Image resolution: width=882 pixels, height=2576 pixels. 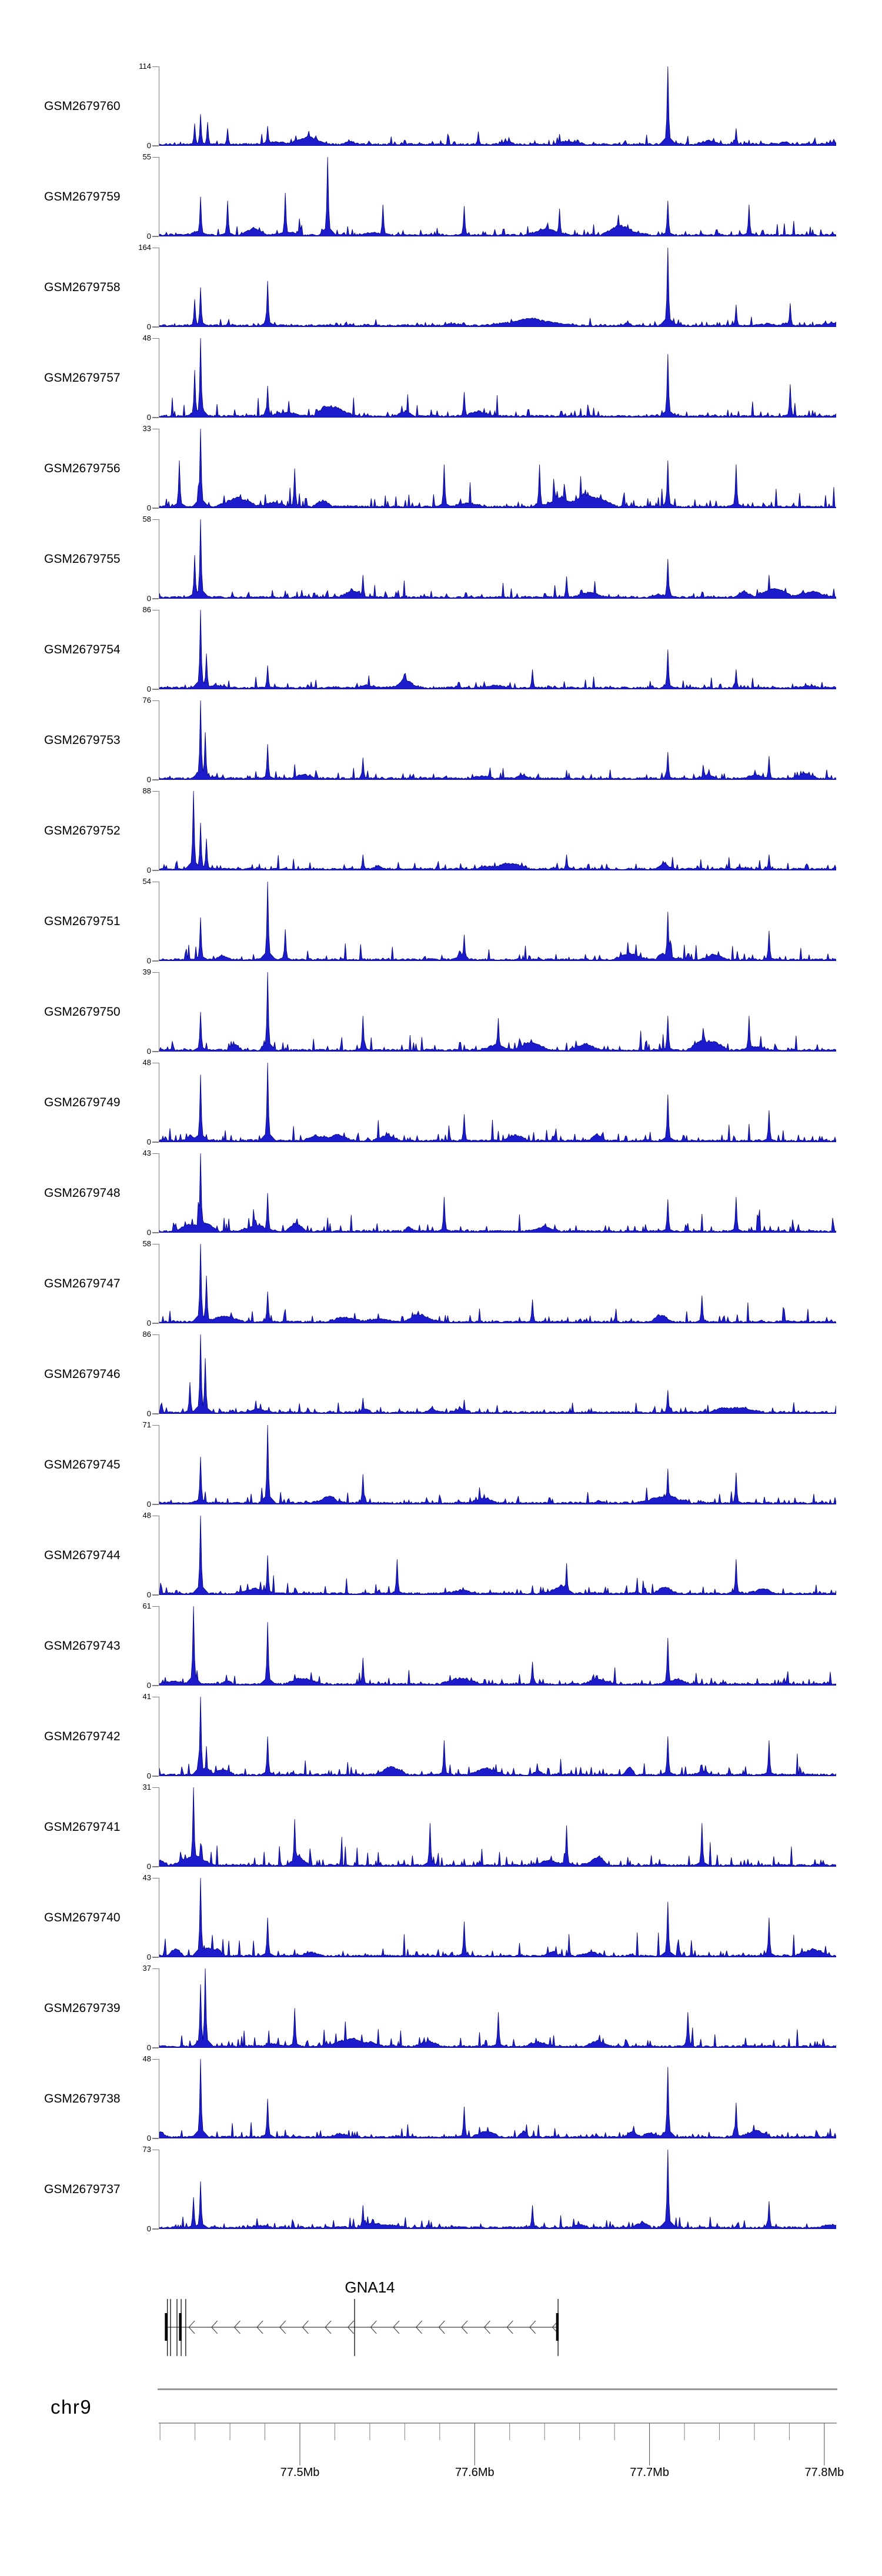 I want to click on sample-label: GSM2679737, so click(x=82, y=2189).